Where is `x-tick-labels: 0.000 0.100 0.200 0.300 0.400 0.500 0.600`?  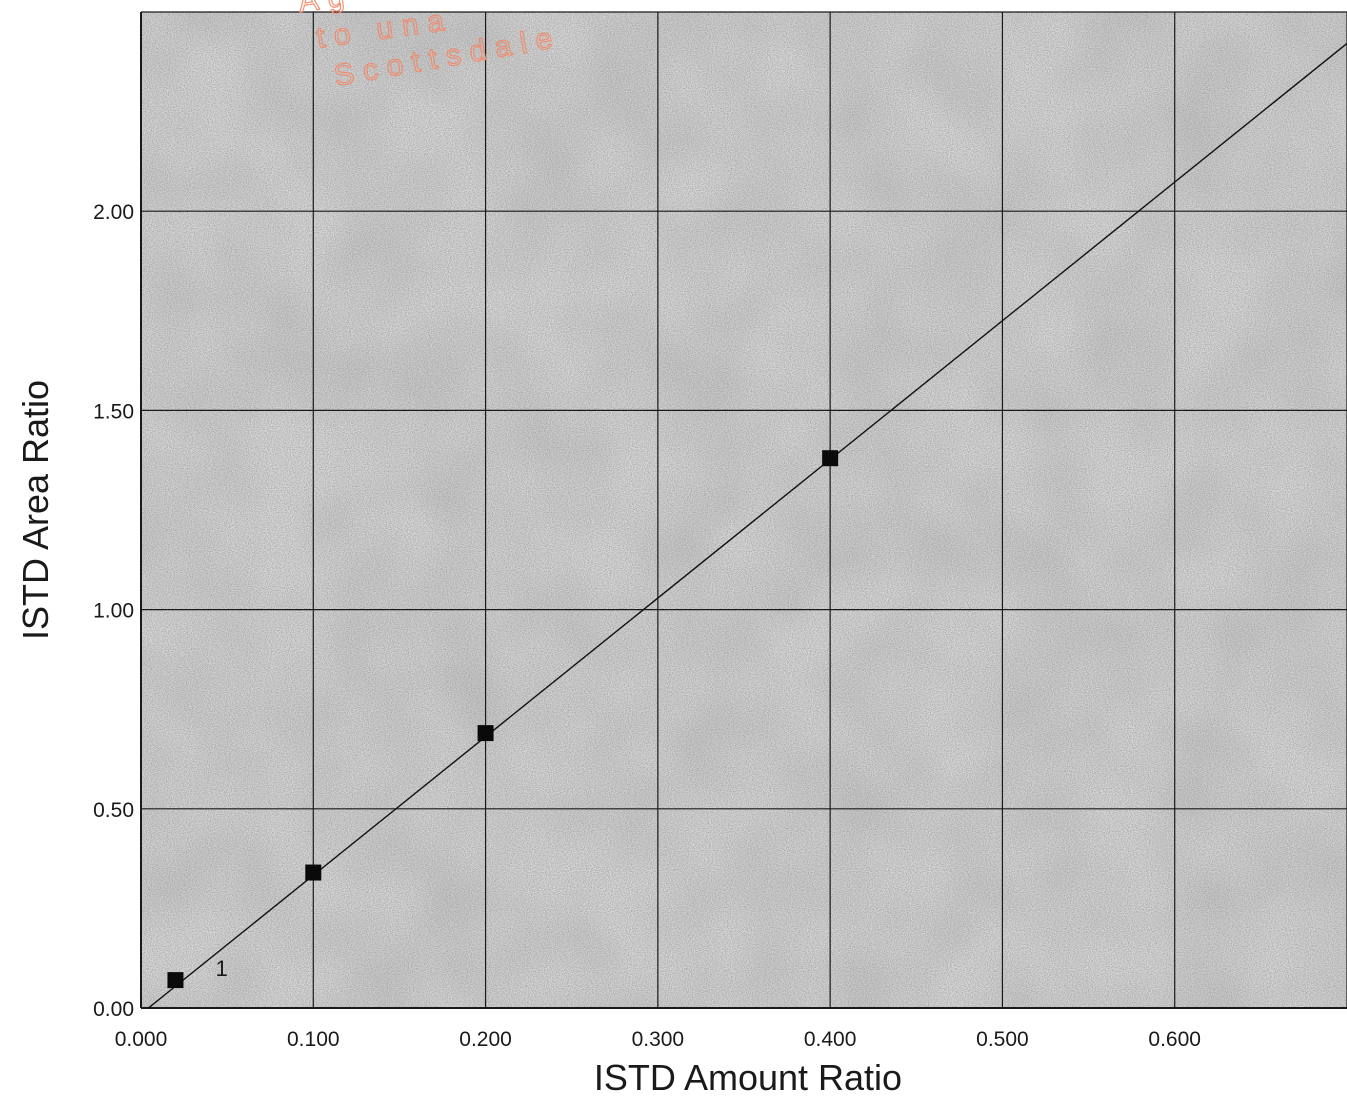 x-tick-labels: 0.000 0.100 0.200 0.300 0.400 0.500 0.600 is located at coordinates (658, 1039).